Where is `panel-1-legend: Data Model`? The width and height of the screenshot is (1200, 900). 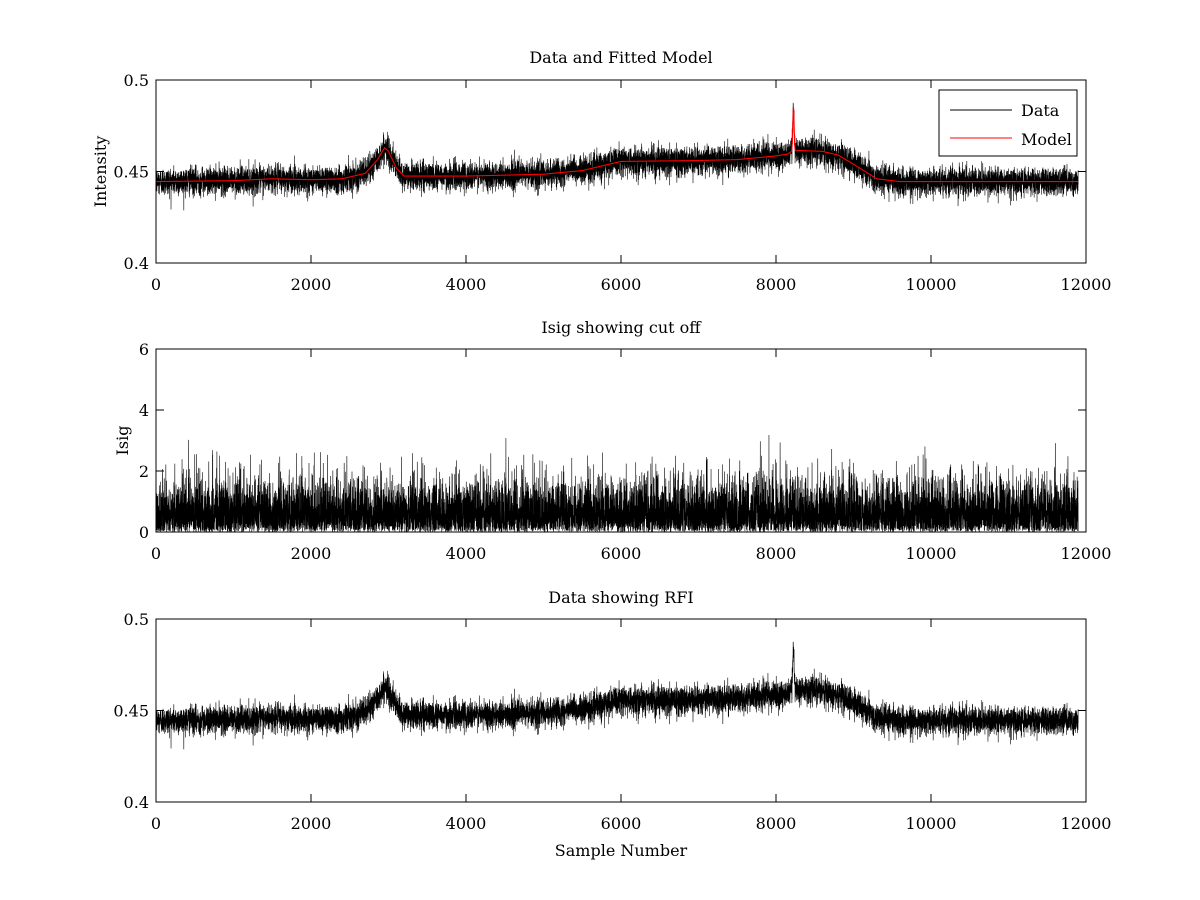
panel-1-legend: Data Model is located at coordinates (1008, 123).